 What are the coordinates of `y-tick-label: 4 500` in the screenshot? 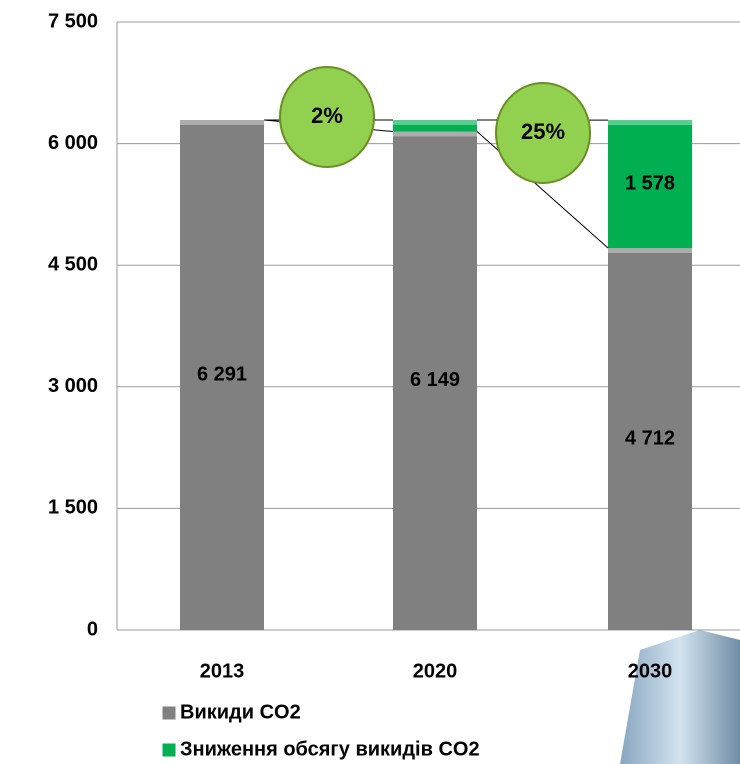 It's located at (73, 264).